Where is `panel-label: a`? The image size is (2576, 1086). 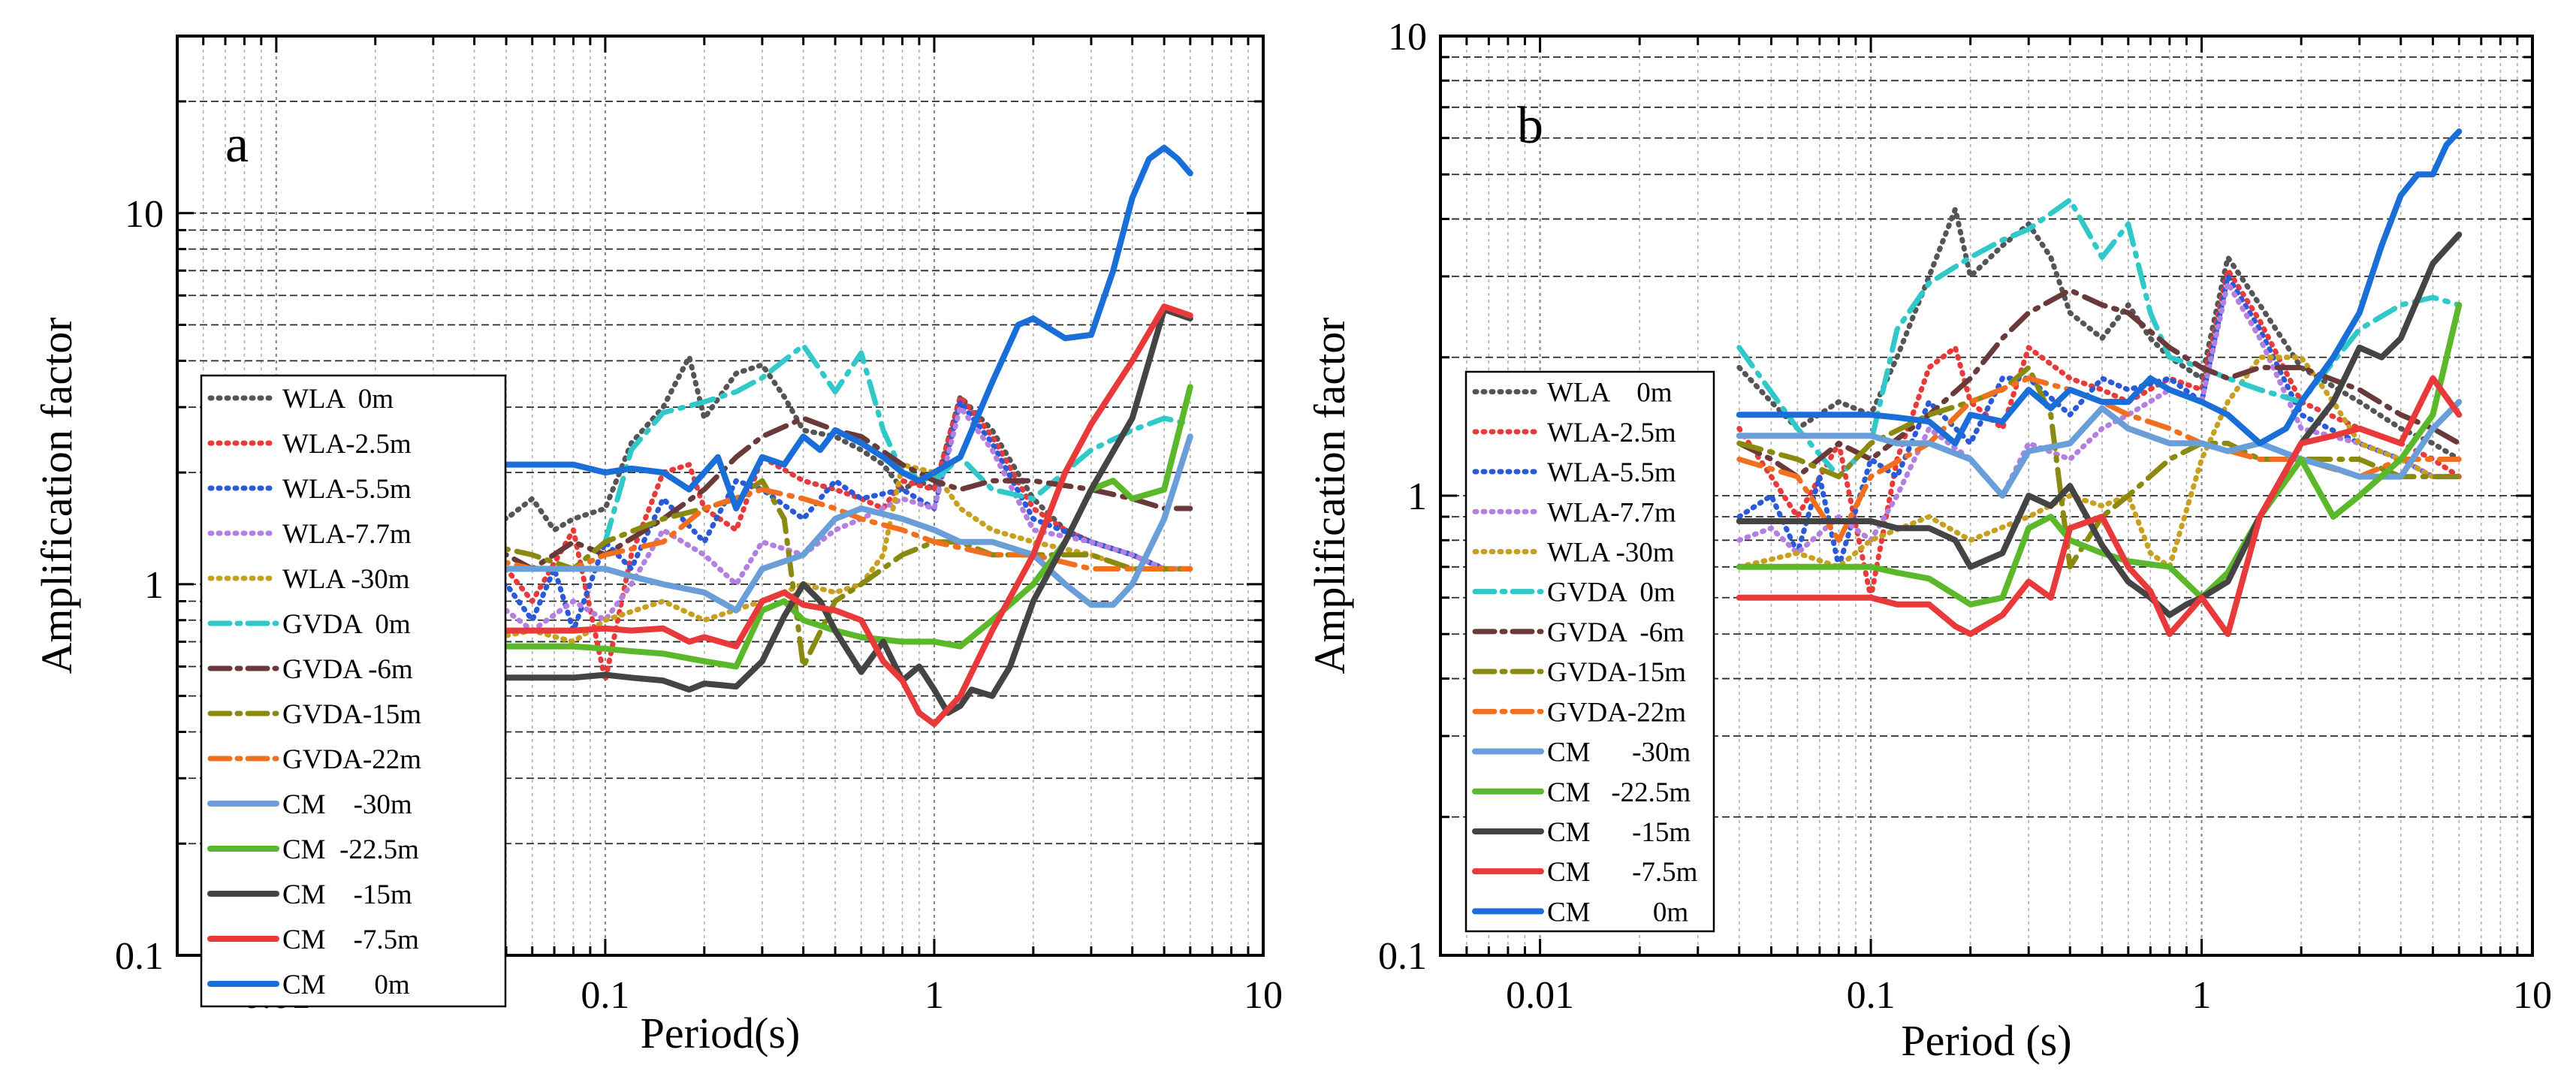
panel-label: a is located at coordinates (237, 144).